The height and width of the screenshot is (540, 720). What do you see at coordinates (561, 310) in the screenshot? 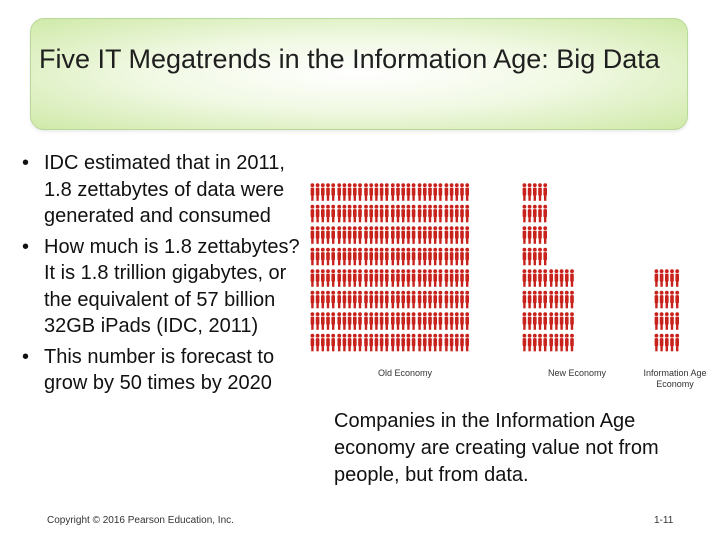
I see `new-economy-partial-people` at bounding box center [561, 310].